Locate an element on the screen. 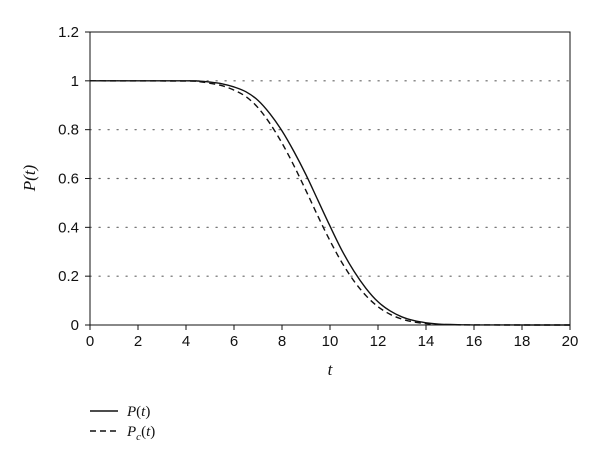  y-axis: 0 0.2 0.4 0.6 0.8 1 1.2 is located at coordinates (74, 179).